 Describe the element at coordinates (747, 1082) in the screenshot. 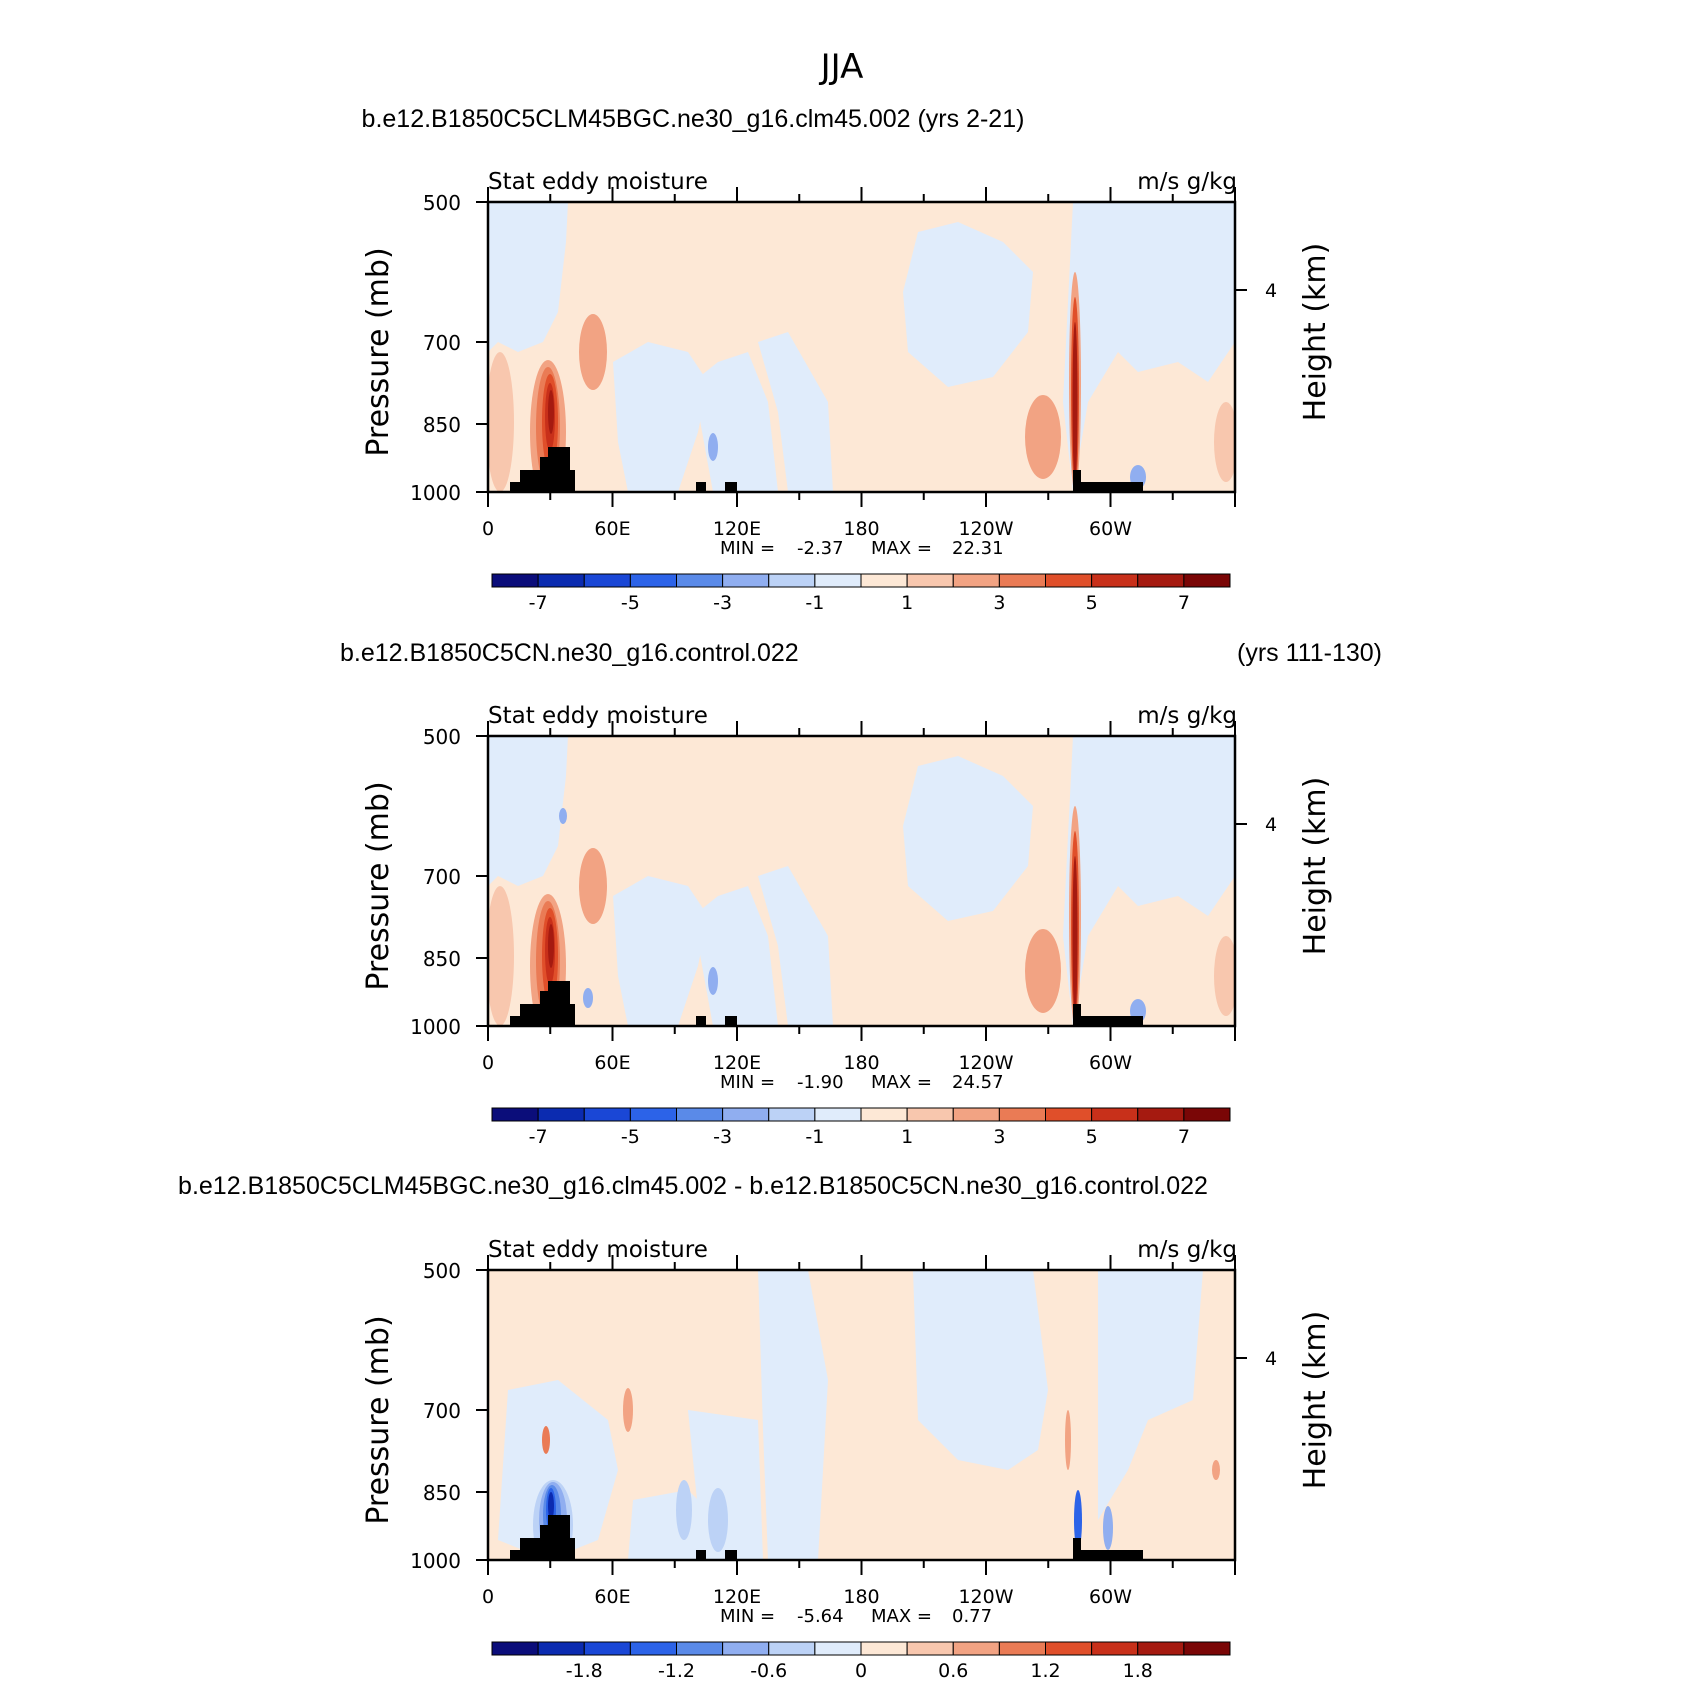

I see `min-label: MIN =` at that location.